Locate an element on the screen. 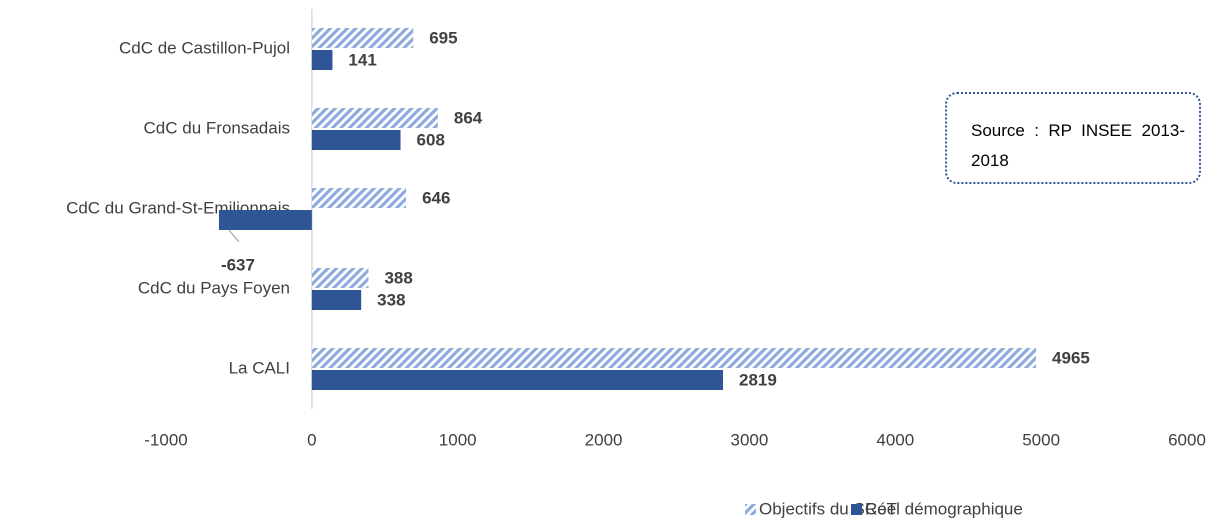 Image resolution: width=1218 pixels, height=521 pixels. x-tick-label: -1000 is located at coordinates (165, 439).